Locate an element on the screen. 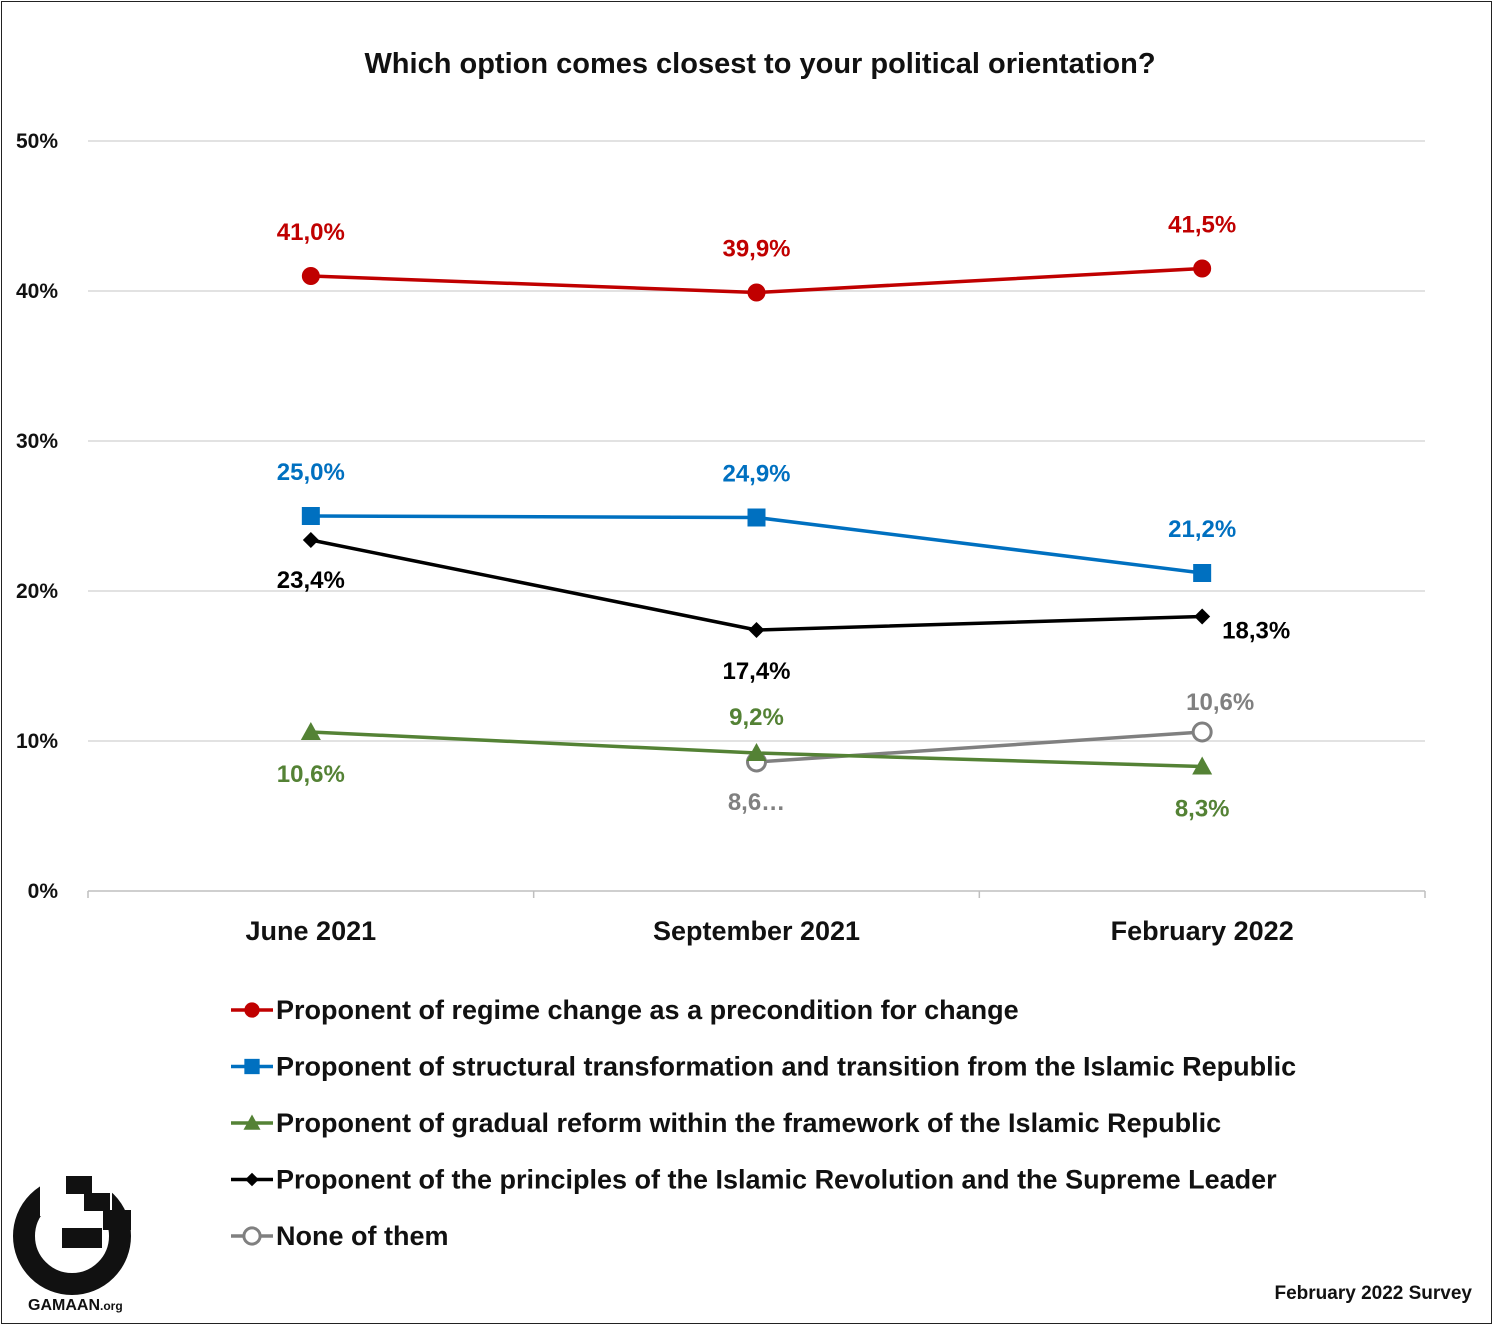 The image size is (1495, 1327). data-label: 8,3% is located at coordinates (1202, 809).